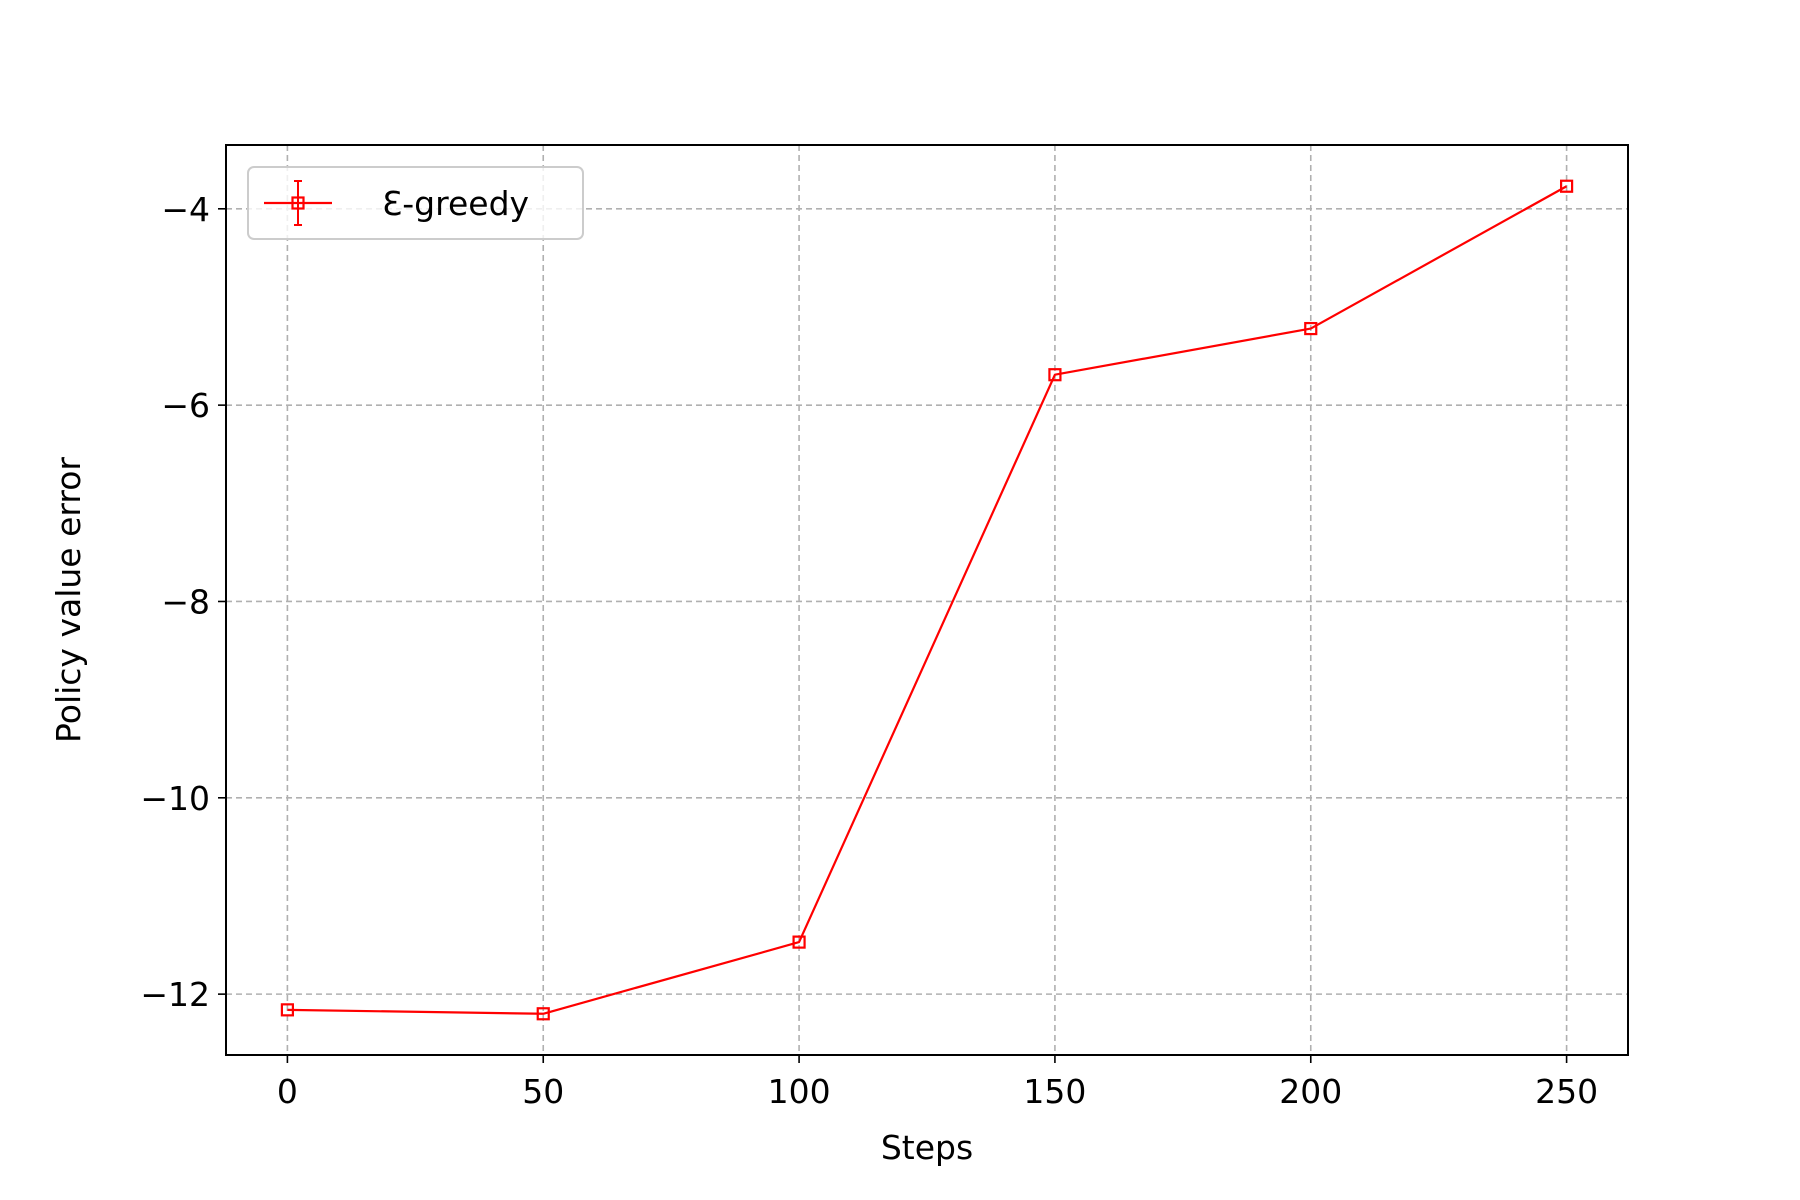  What do you see at coordinates (1310, 1091) in the screenshot?
I see `x-tick-label: 200` at bounding box center [1310, 1091].